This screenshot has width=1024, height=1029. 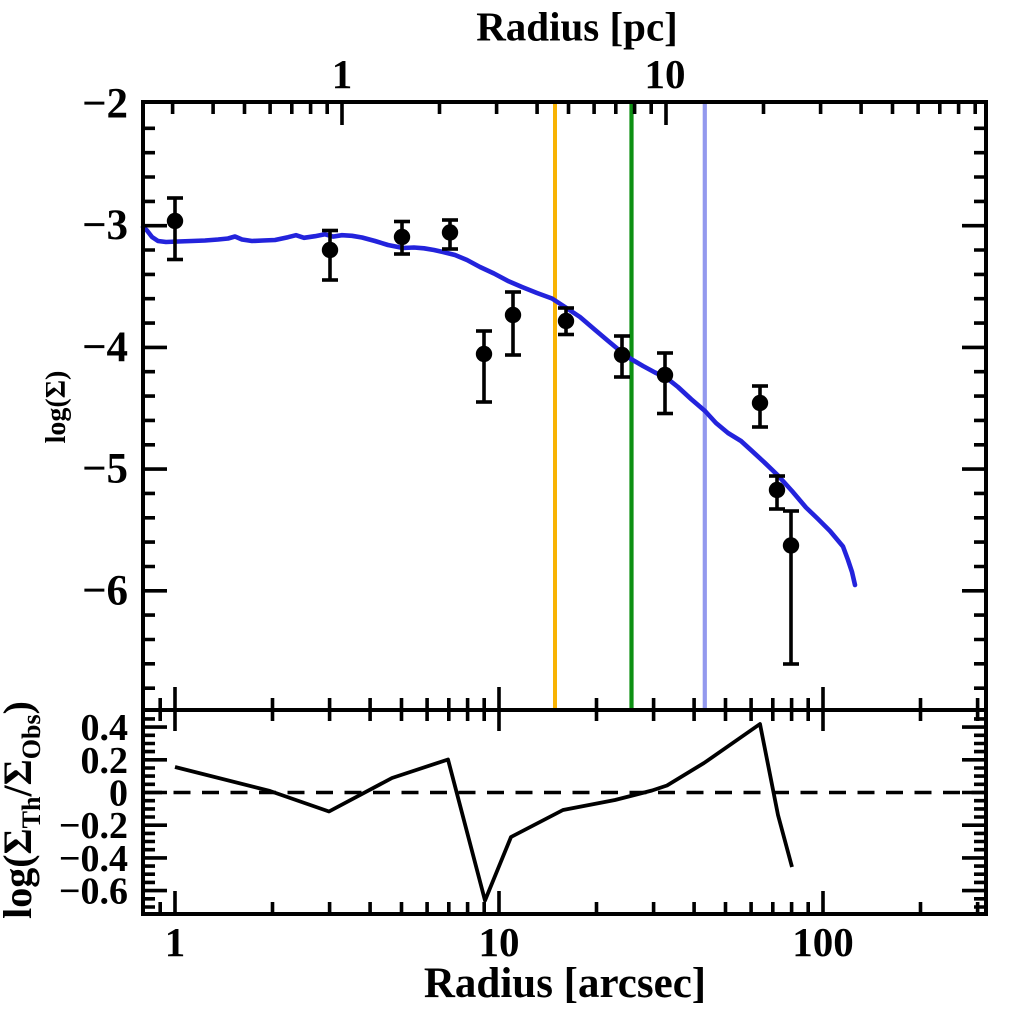 I want to click on svg-text: −4, so click(x=105, y=347).